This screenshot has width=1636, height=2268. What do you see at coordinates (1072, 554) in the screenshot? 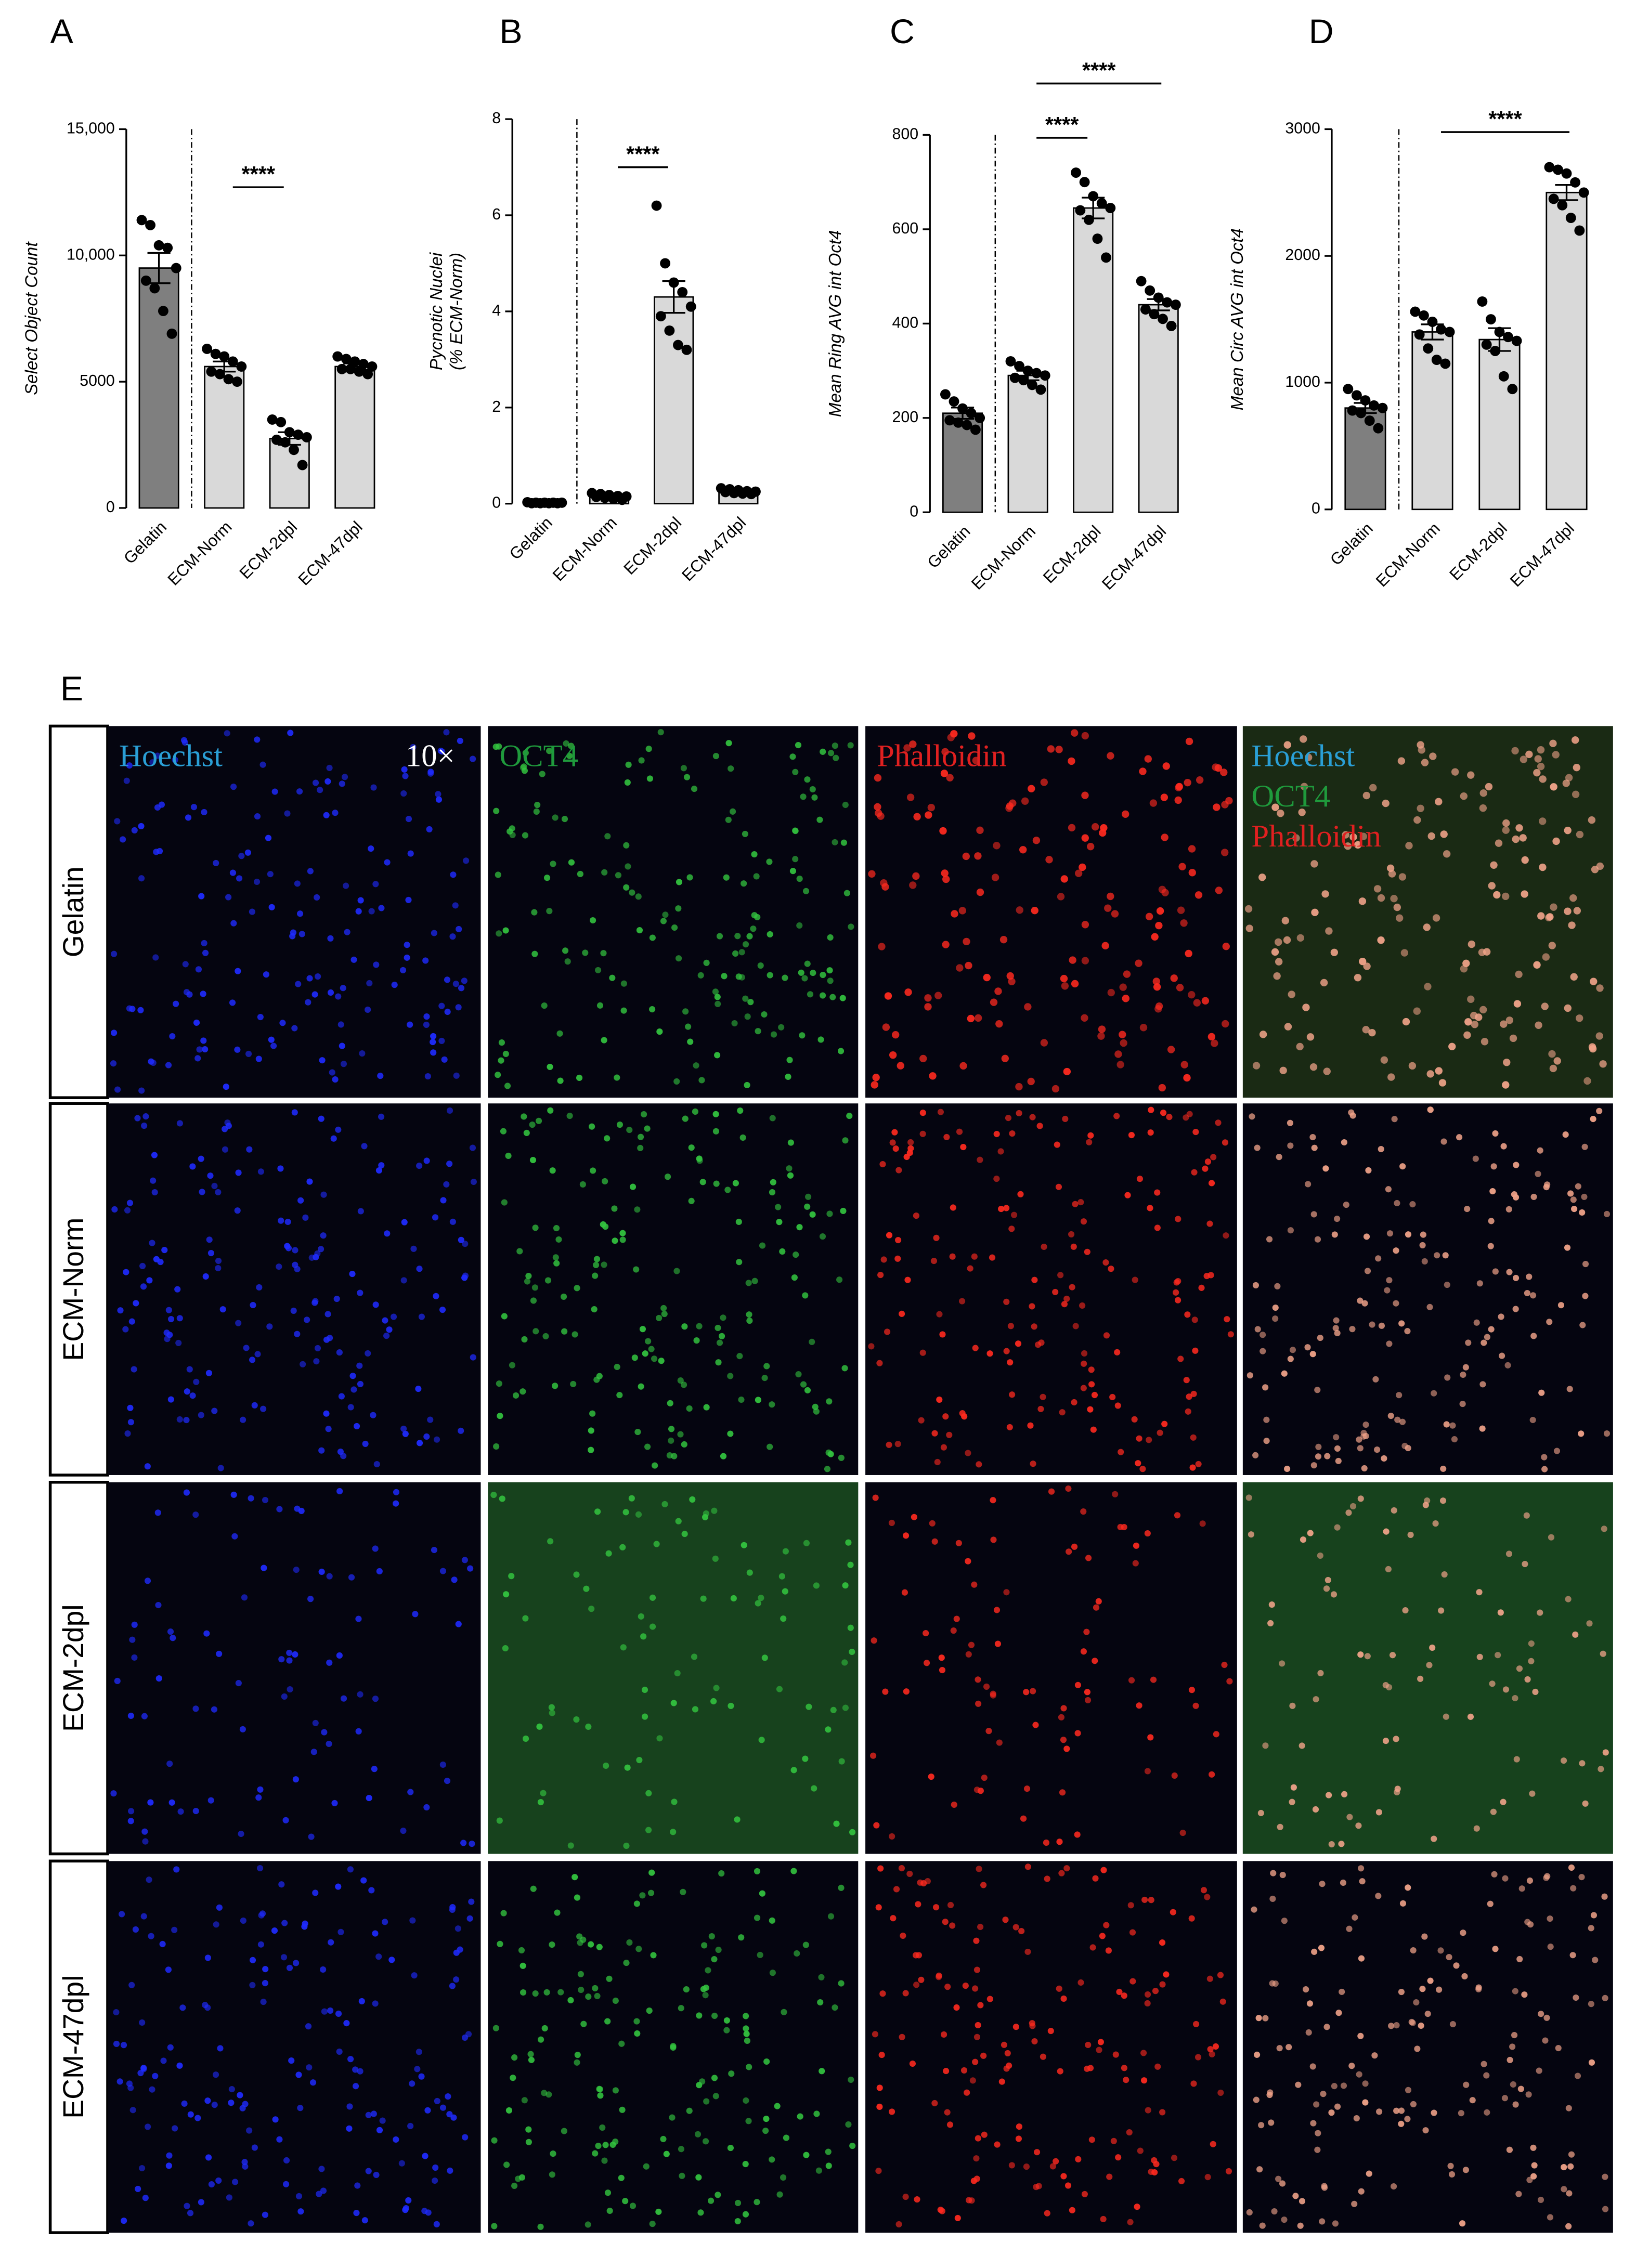
I see `x-tick-label: ECM-2dpl` at bounding box center [1072, 554].